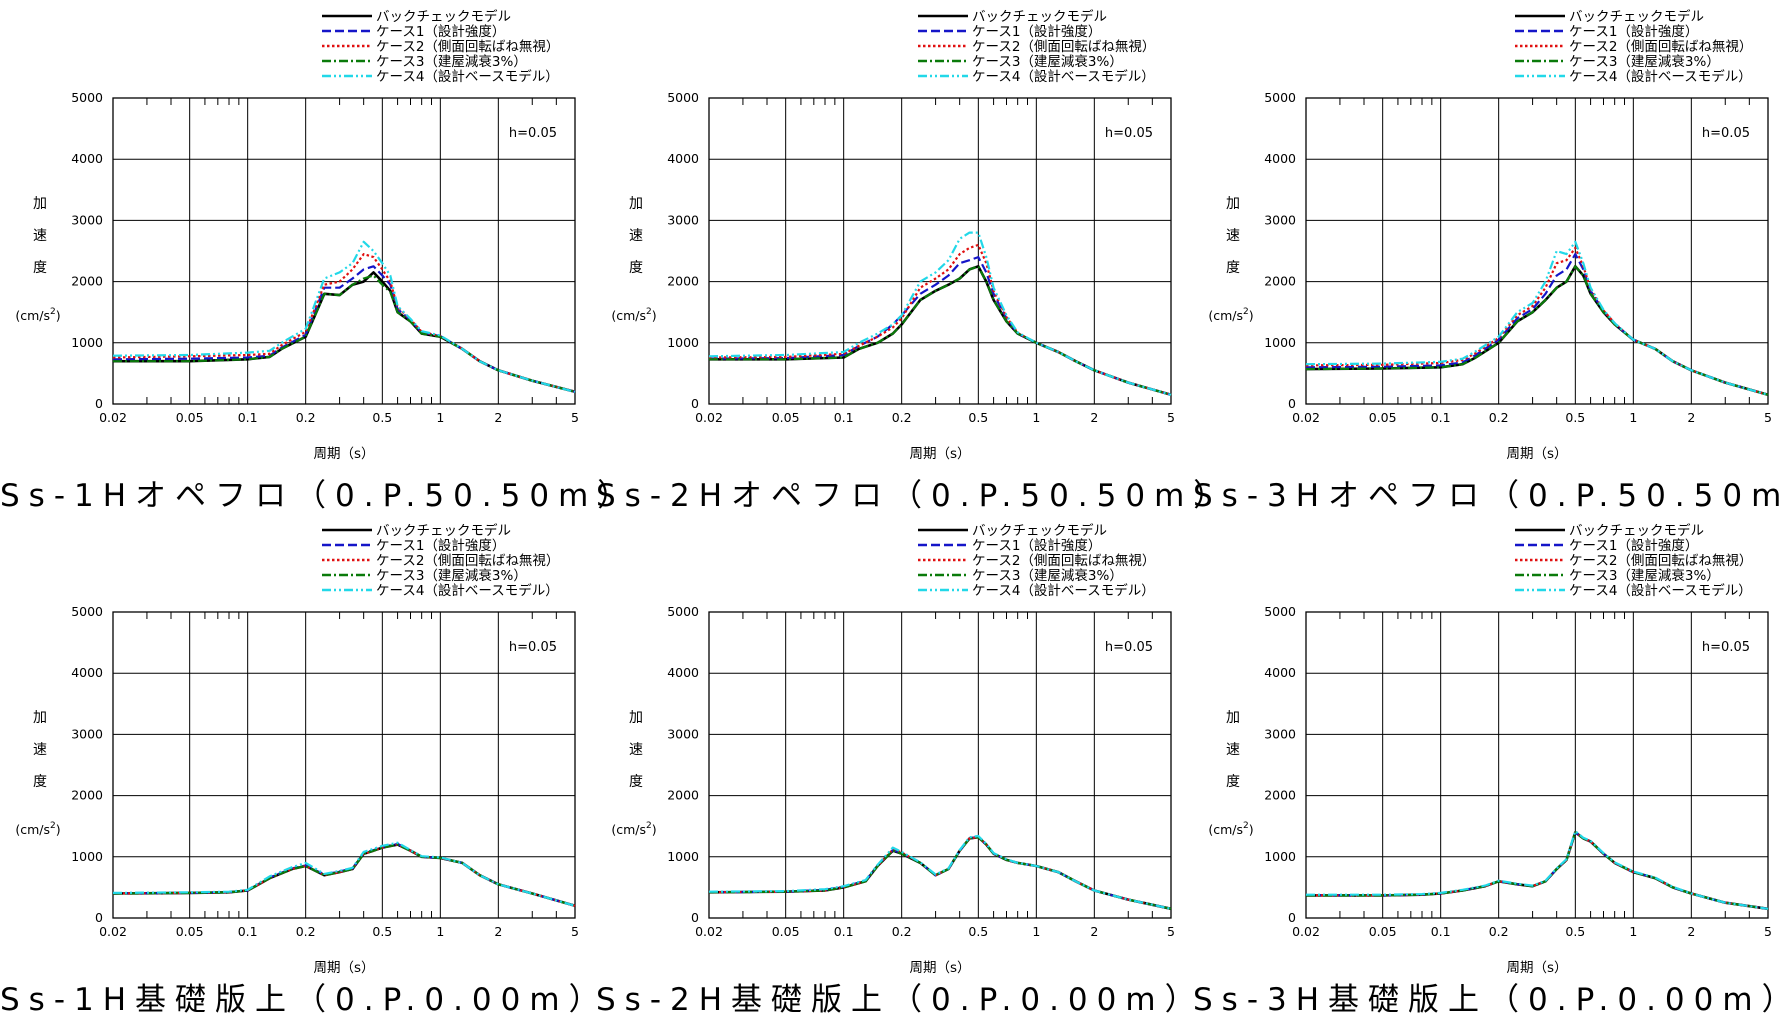 This screenshot has height=1029, width=1789. What do you see at coordinates (1633, 931) in the screenshot?
I see `x-tick-label: 1` at bounding box center [1633, 931].